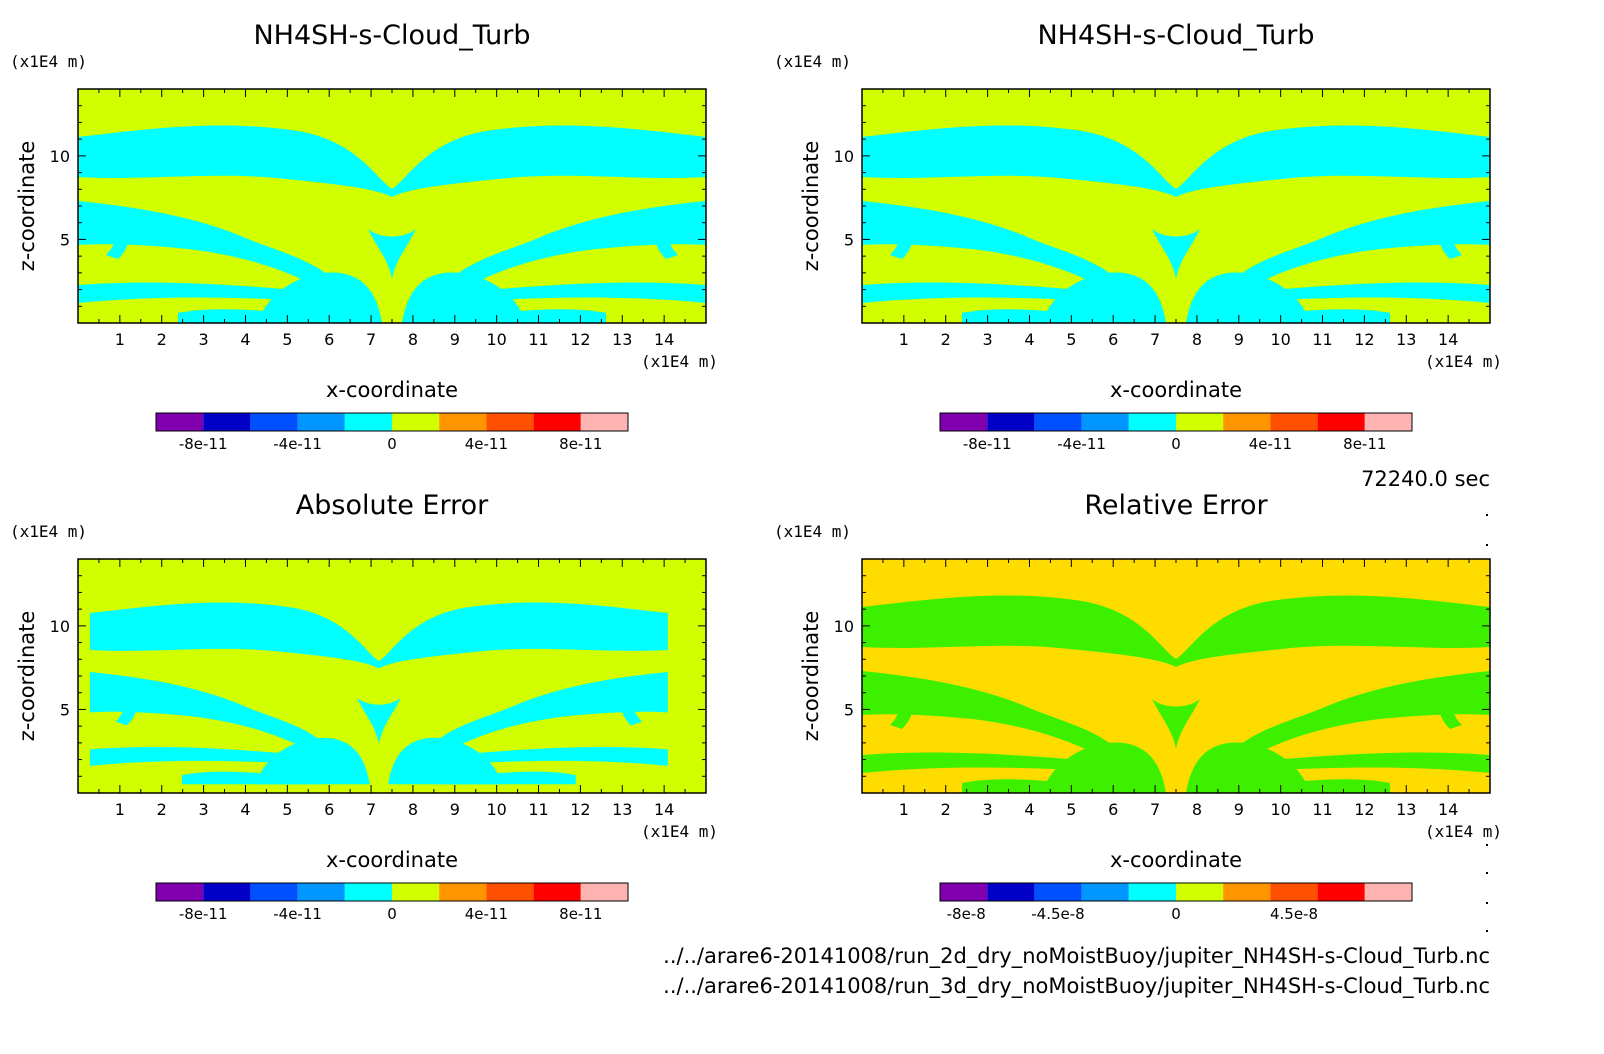 The height and width of the screenshot is (1054, 1604). What do you see at coordinates (455, 339) in the screenshot?
I see `x-tick-label: 9` at bounding box center [455, 339].